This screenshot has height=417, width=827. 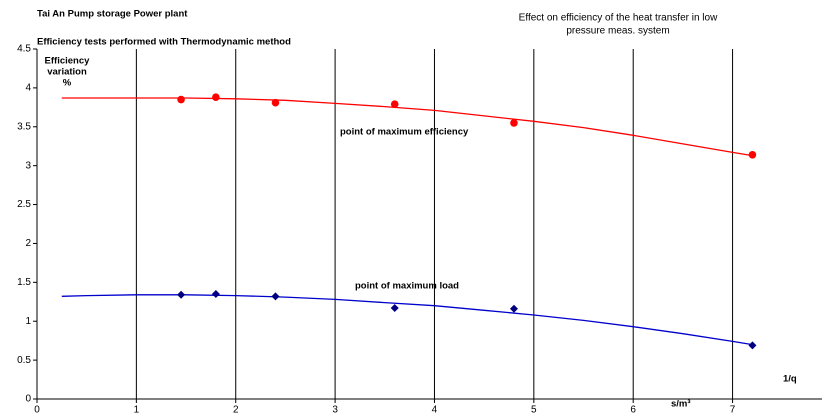 I want to click on x-tick-label: 3, so click(x=335, y=410).